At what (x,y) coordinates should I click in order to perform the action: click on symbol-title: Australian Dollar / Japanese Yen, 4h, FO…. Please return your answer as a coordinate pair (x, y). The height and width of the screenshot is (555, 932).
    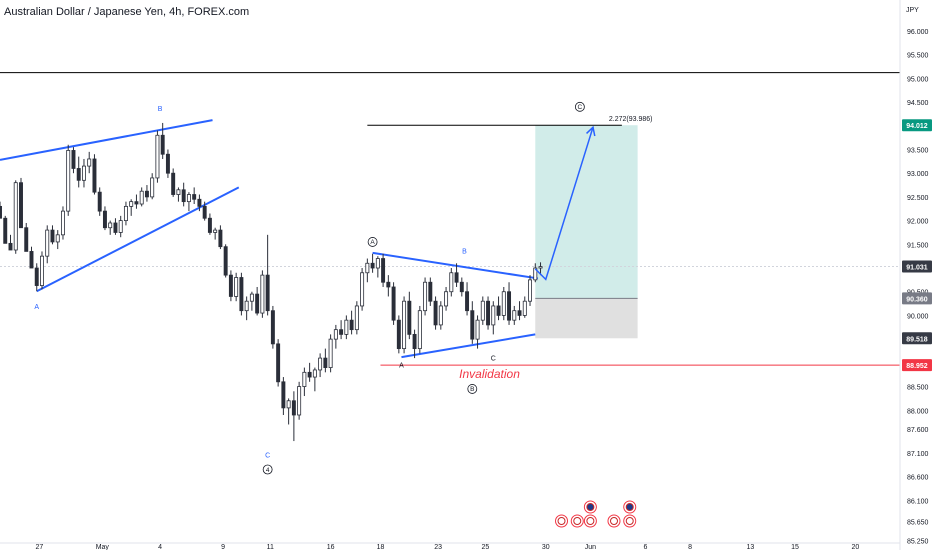
    Looking at the image, I should click on (127, 12).